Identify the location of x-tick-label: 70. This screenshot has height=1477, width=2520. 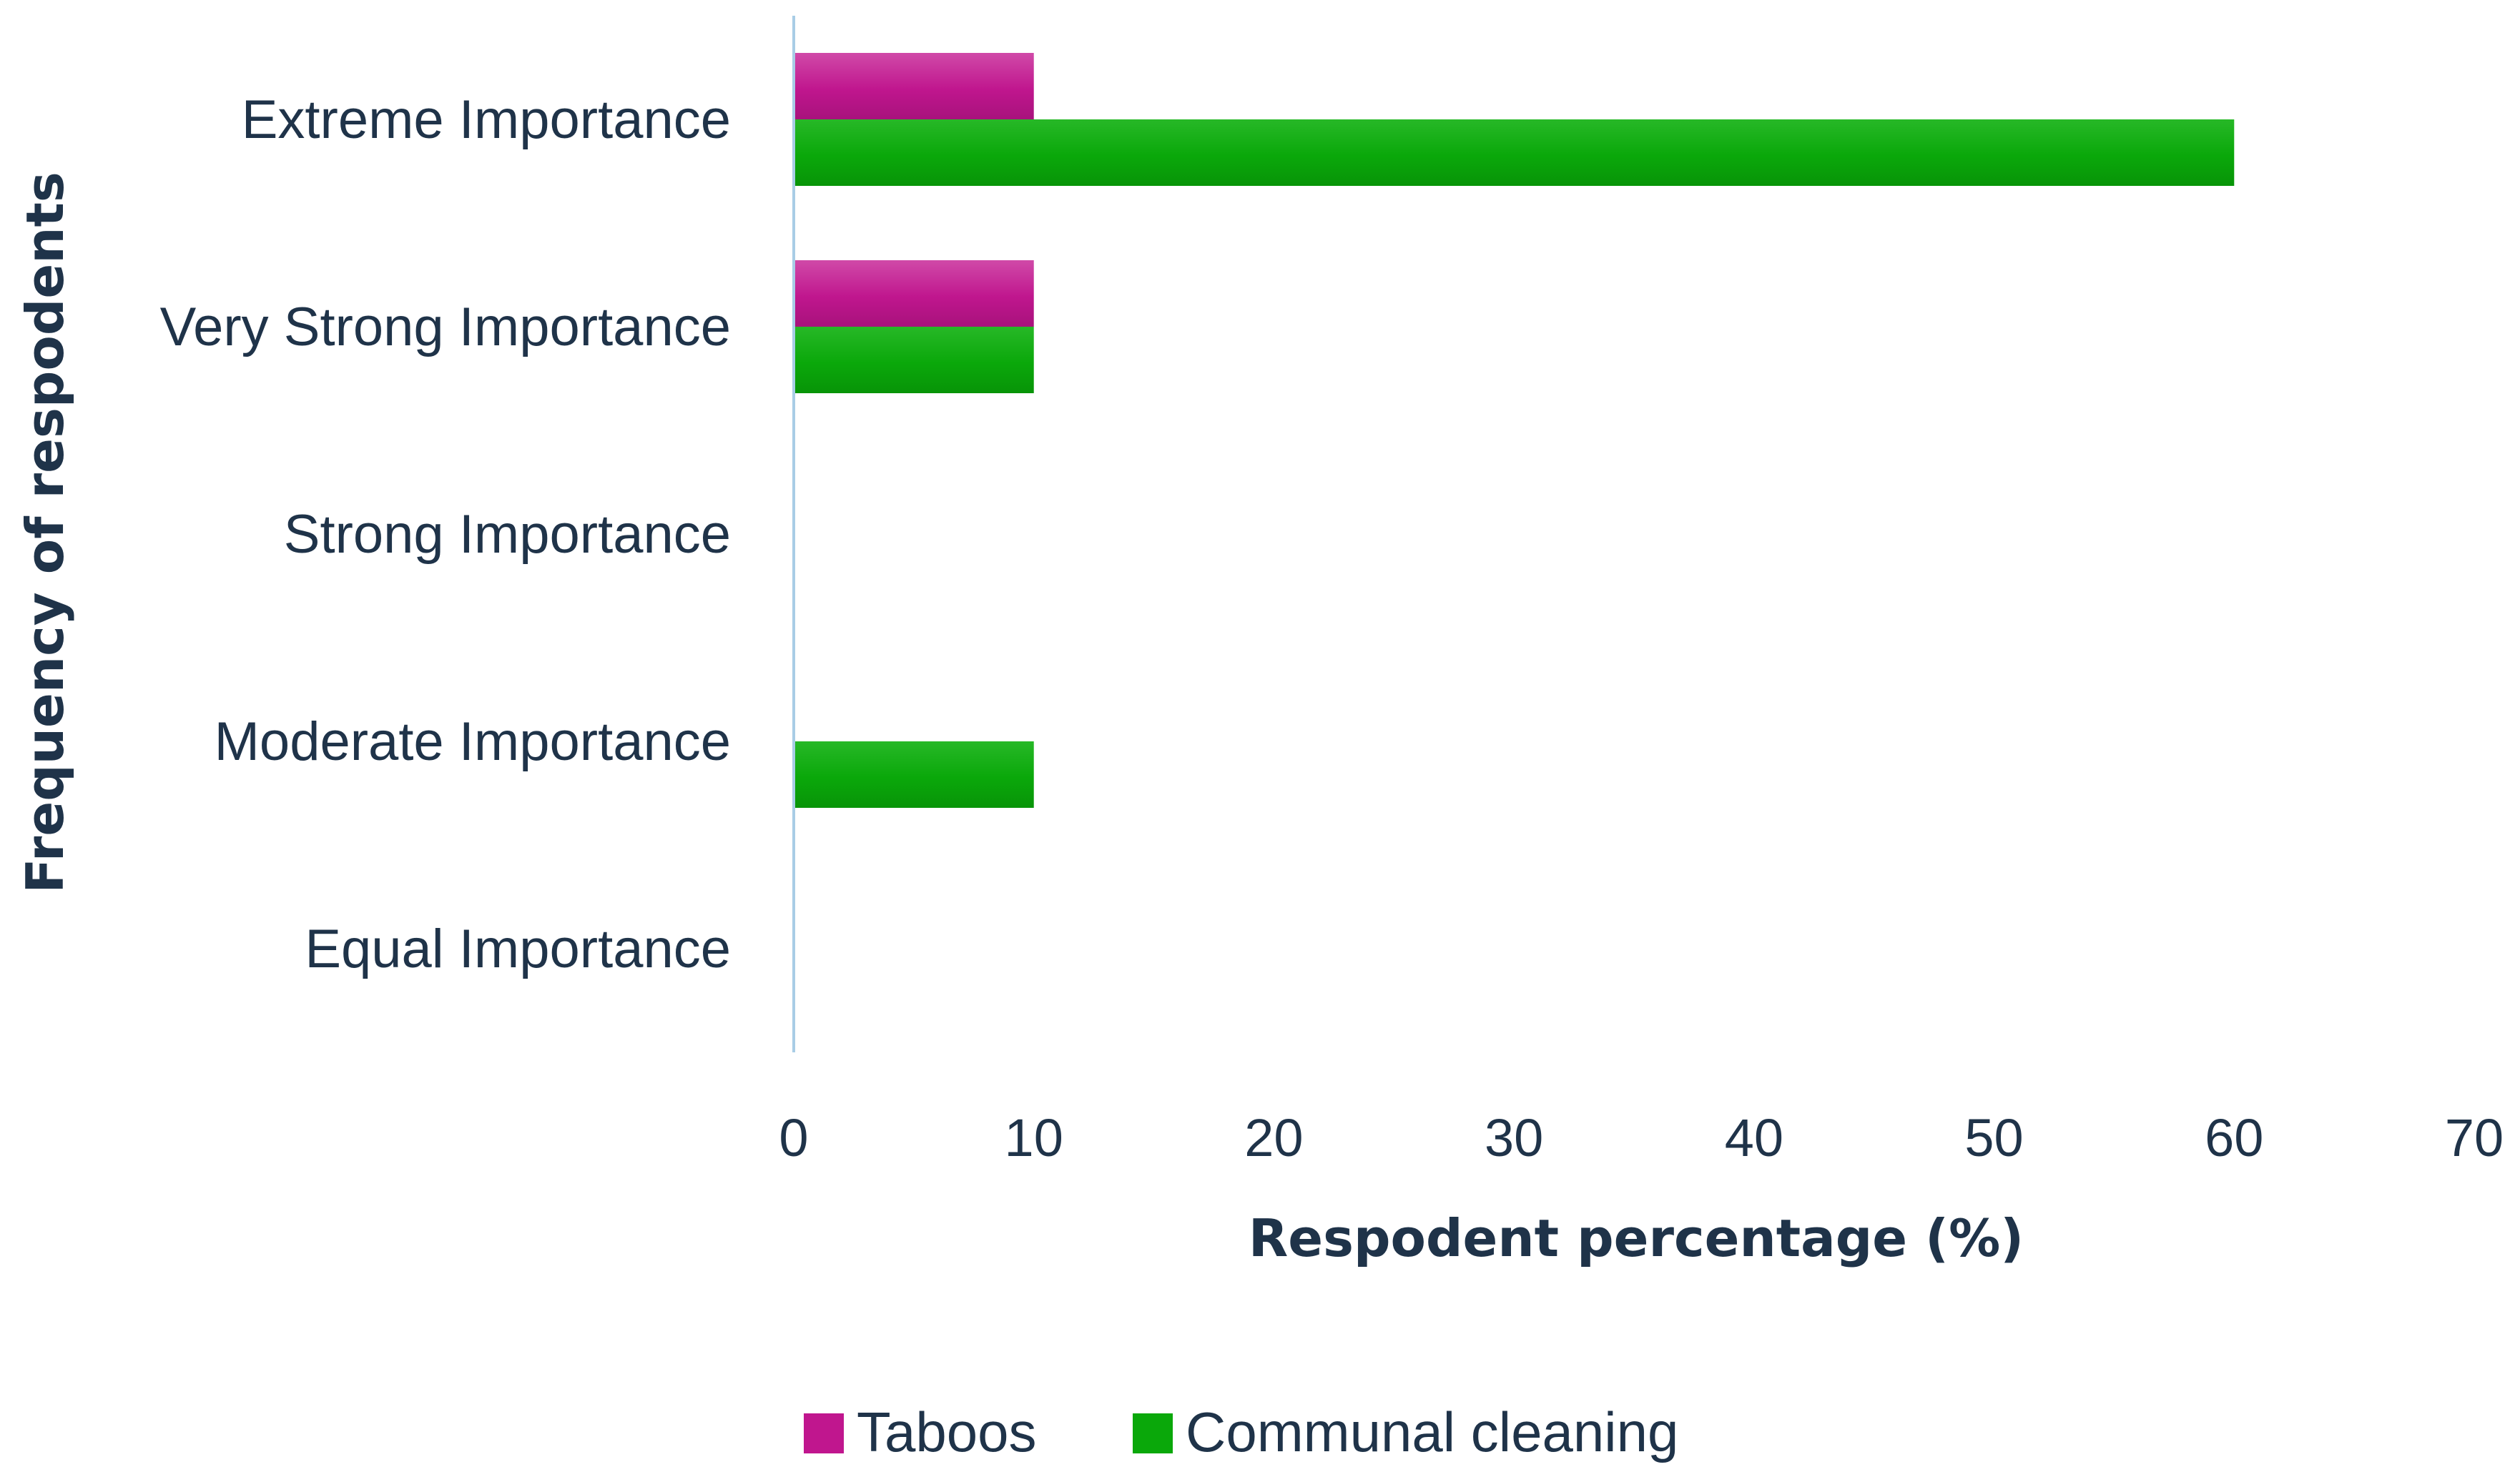
(2474, 1137).